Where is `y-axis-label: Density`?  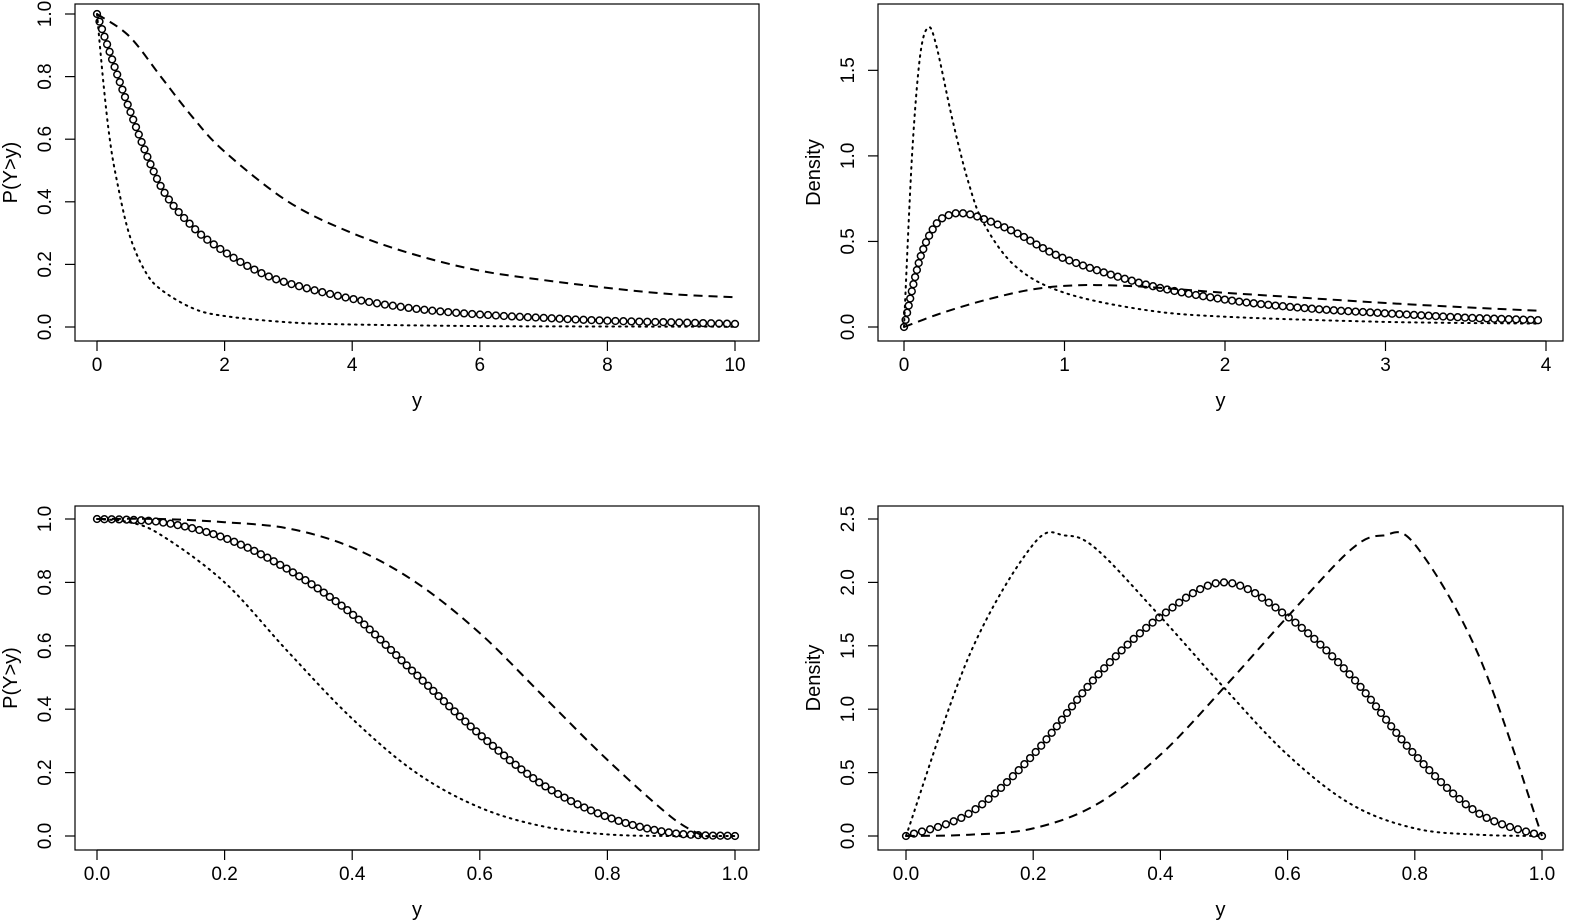 y-axis-label: Density is located at coordinates (814, 678).